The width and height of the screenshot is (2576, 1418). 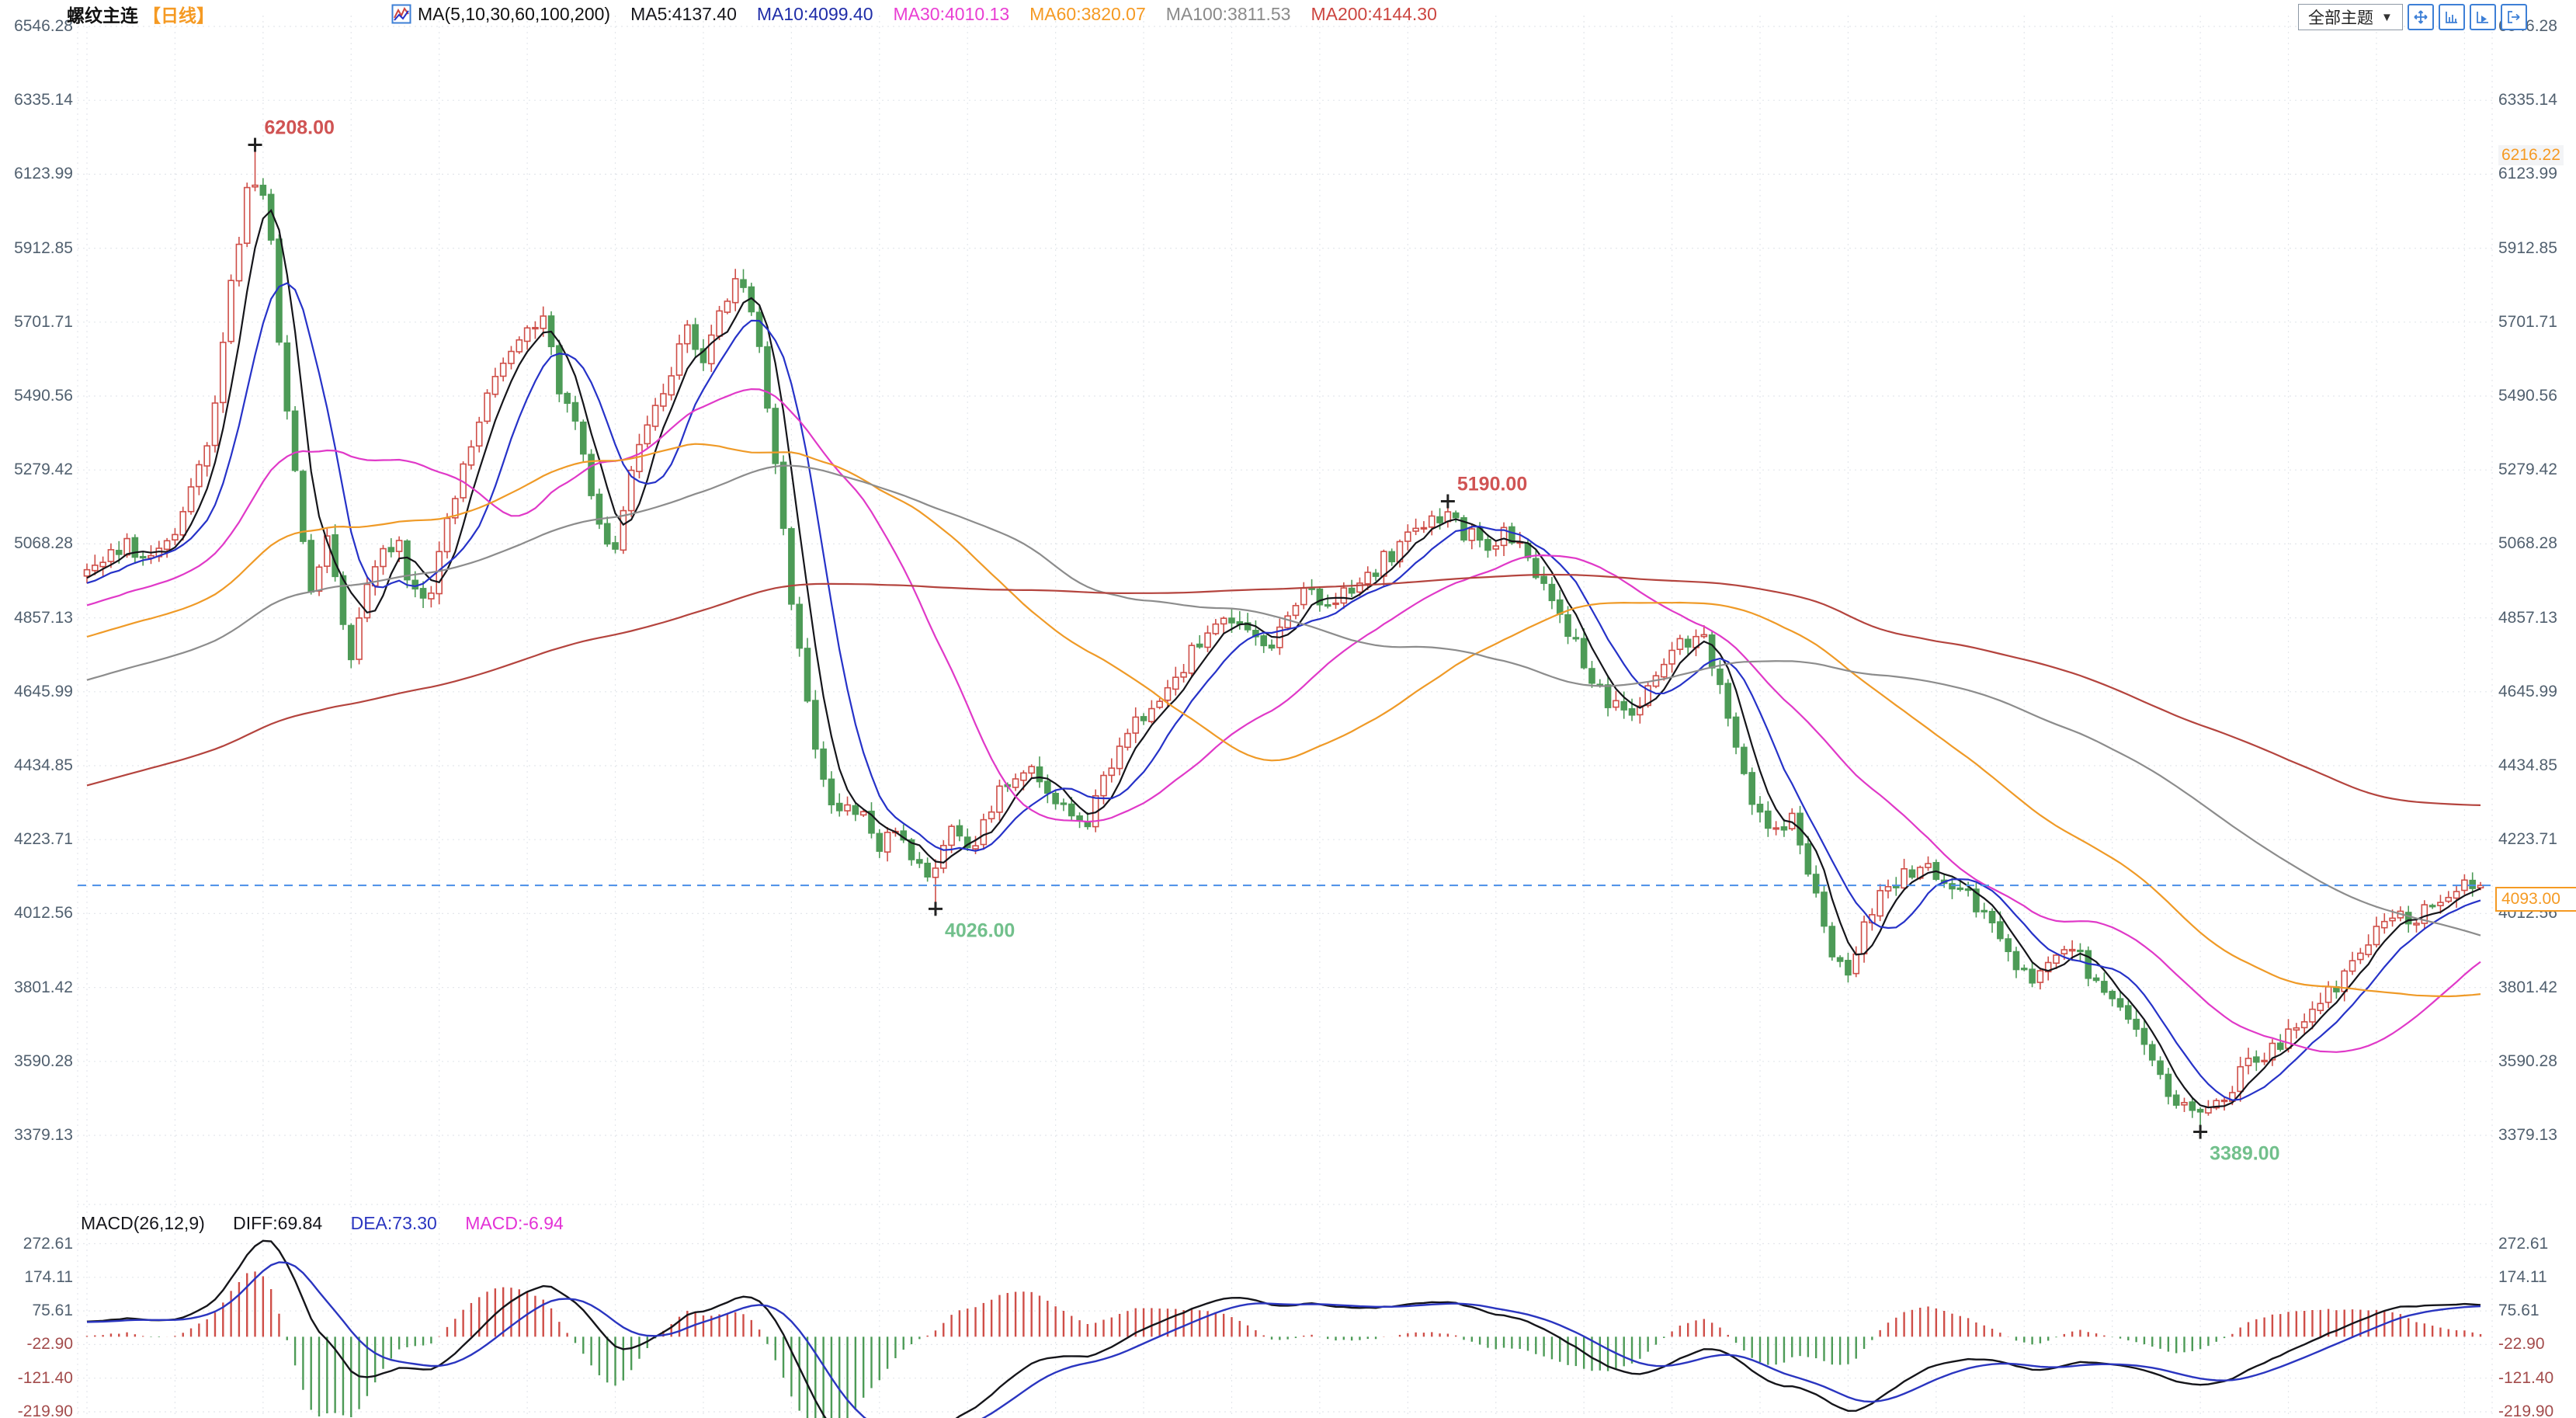 I want to click on ma5-value: MA5:4137.40, so click(x=683, y=13).